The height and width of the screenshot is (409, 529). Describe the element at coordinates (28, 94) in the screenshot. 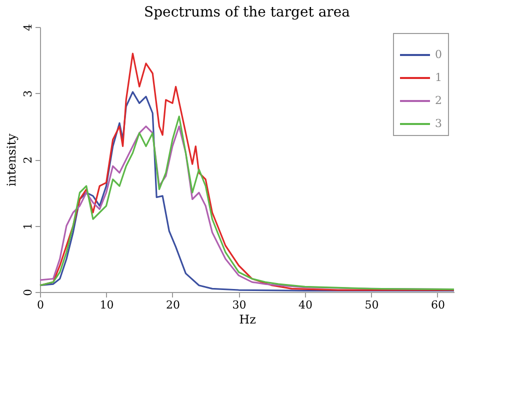

I see `y-tick-label: 3` at that location.